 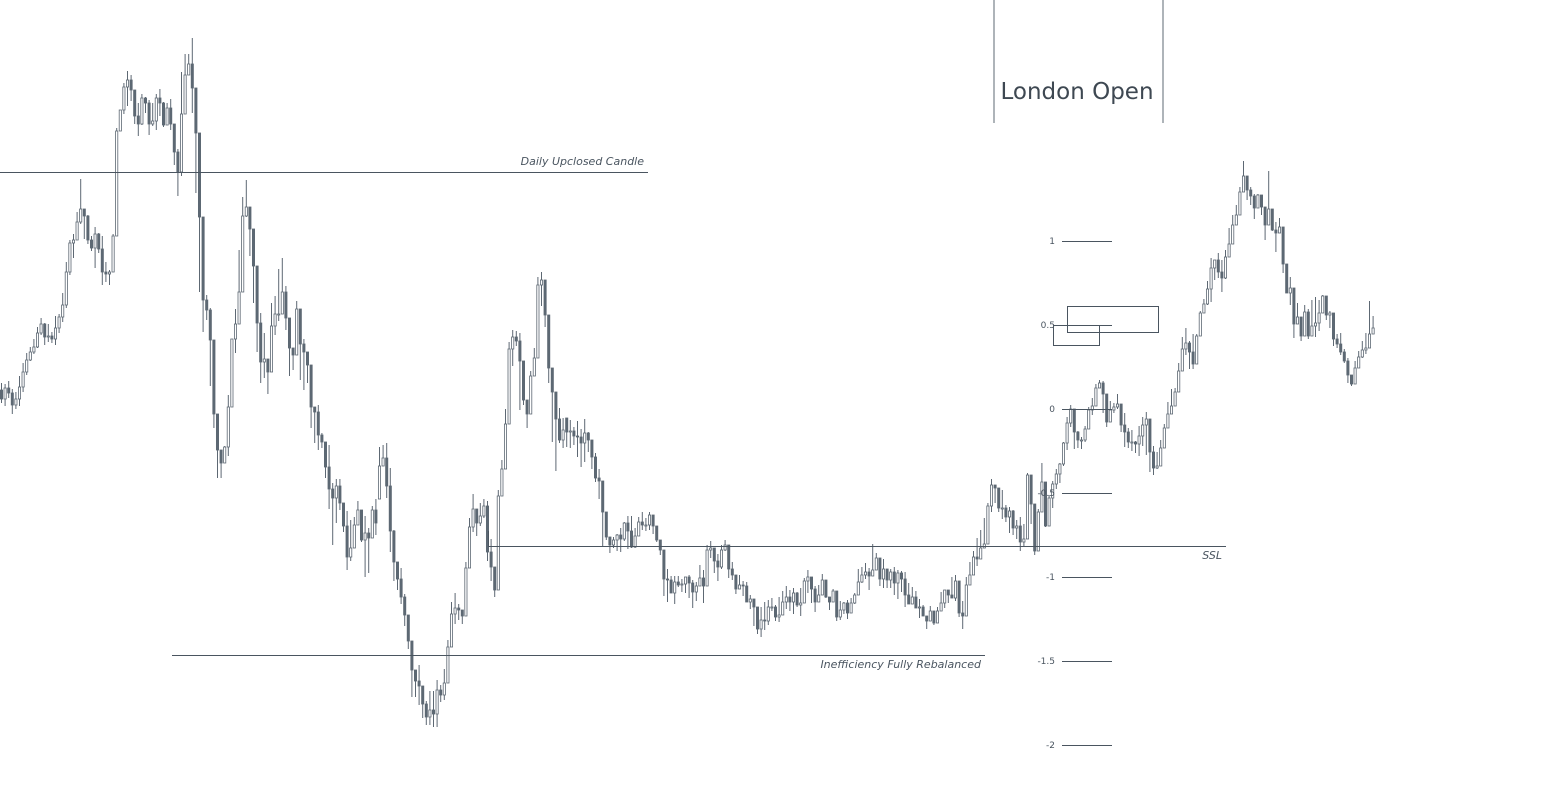 What do you see at coordinates (901, 664) in the screenshot?
I see `level-label: Inefficiency Fully Rebalanced` at bounding box center [901, 664].